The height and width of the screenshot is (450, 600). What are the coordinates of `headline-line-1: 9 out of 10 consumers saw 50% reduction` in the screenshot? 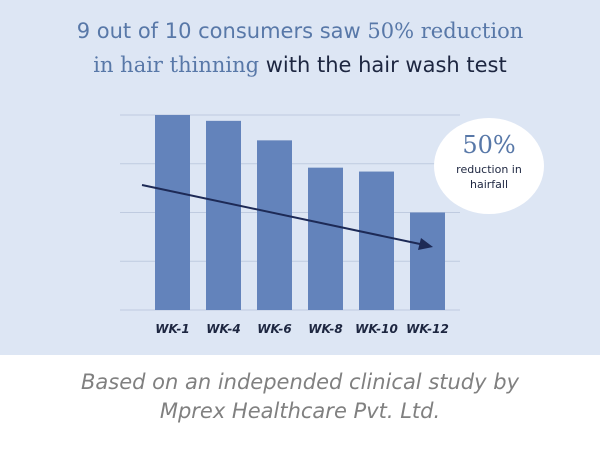 It's located at (300, 31).